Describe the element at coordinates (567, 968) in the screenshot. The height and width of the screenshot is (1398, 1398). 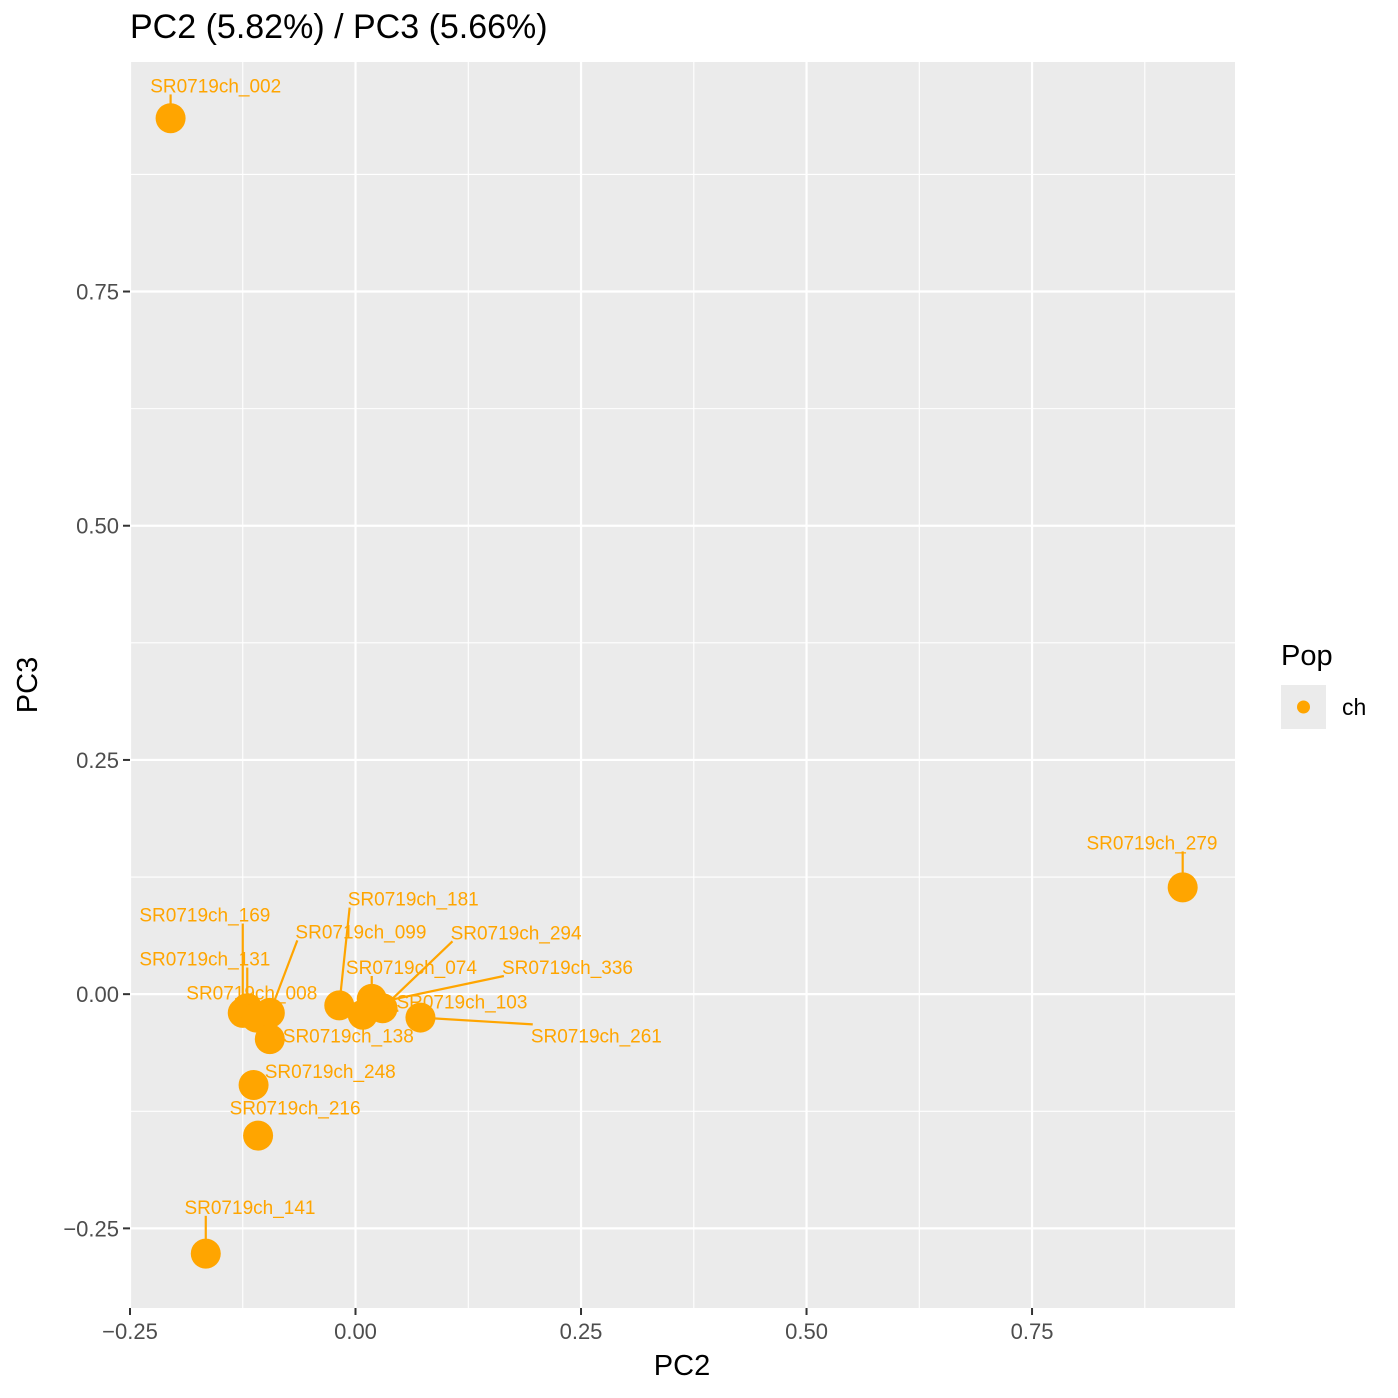
I see `point-label: SR0719ch_336` at that location.